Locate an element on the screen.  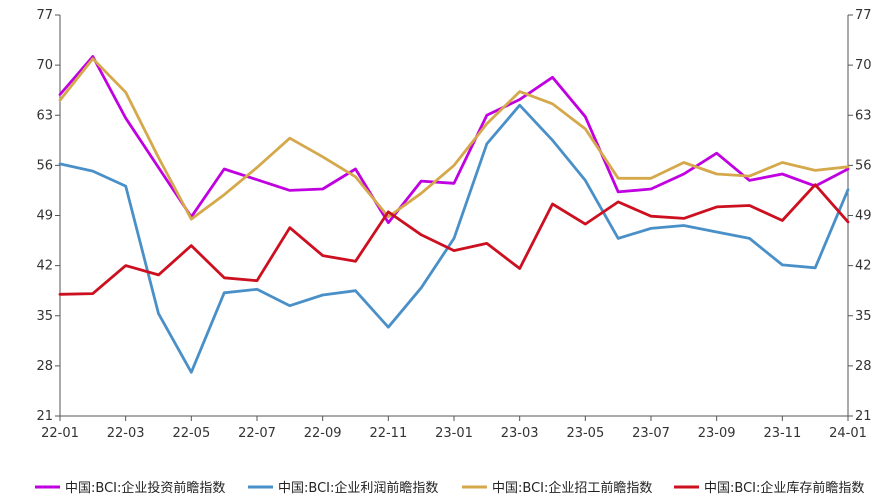
y-tick-label-right: 49 is located at coordinates (863, 216).